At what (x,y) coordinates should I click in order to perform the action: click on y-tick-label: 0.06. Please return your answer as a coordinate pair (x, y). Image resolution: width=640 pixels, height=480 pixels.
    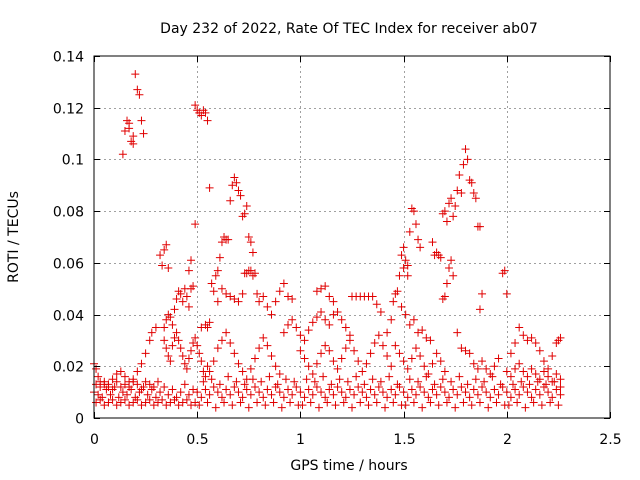
    Looking at the image, I should click on (68, 265).